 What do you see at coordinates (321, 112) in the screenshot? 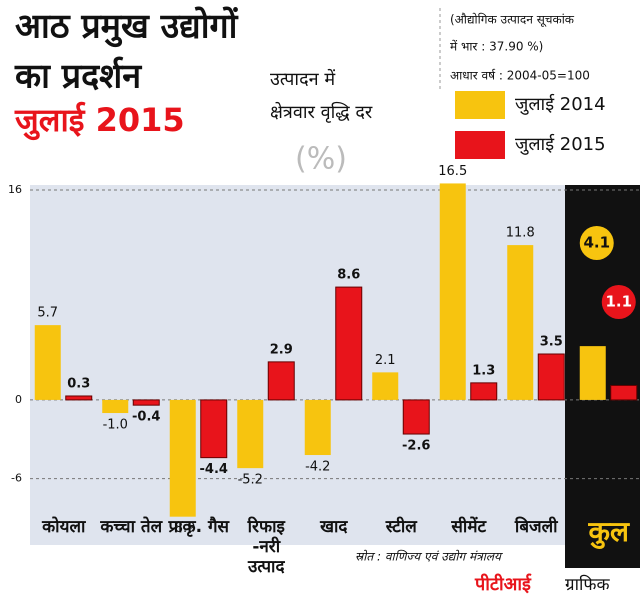
I see `subtitle: क्षेत्रवार वृद्धि दर` at bounding box center [321, 112].